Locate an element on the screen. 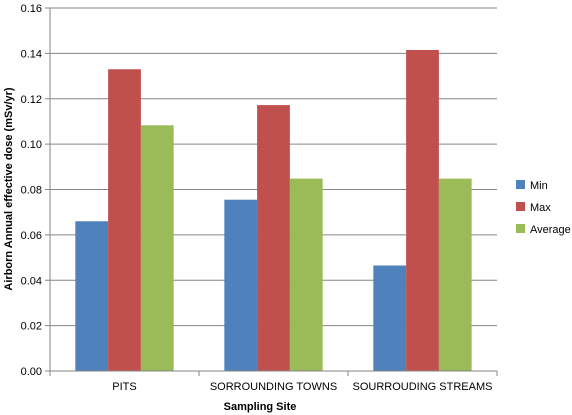 The image size is (572, 415). legend-swatch-max is located at coordinates (520, 206).